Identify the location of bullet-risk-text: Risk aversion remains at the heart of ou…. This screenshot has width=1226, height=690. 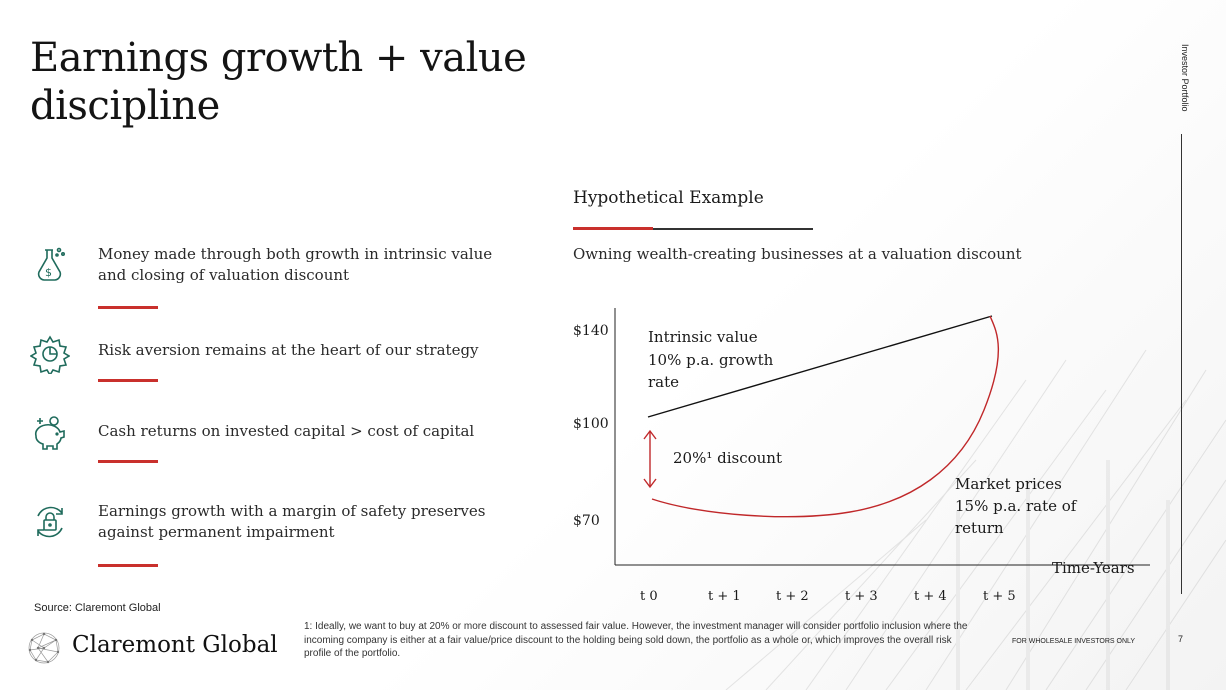
(288, 350).